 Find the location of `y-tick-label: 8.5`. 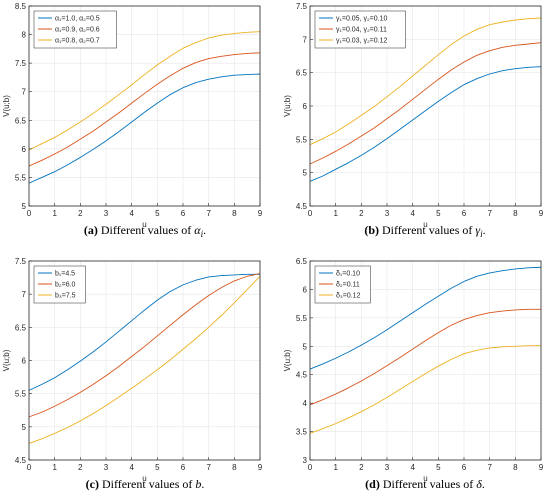

y-tick-label: 8.5 is located at coordinates (21, 6).